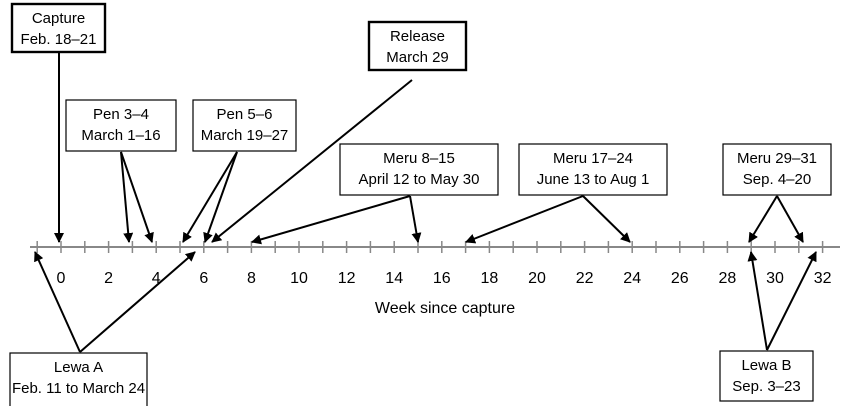 Image resolution: width=846 pixels, height=406 pixels. I want to click on label-box: Meru 29–31 Sep. 4–20, so click(777, 169).